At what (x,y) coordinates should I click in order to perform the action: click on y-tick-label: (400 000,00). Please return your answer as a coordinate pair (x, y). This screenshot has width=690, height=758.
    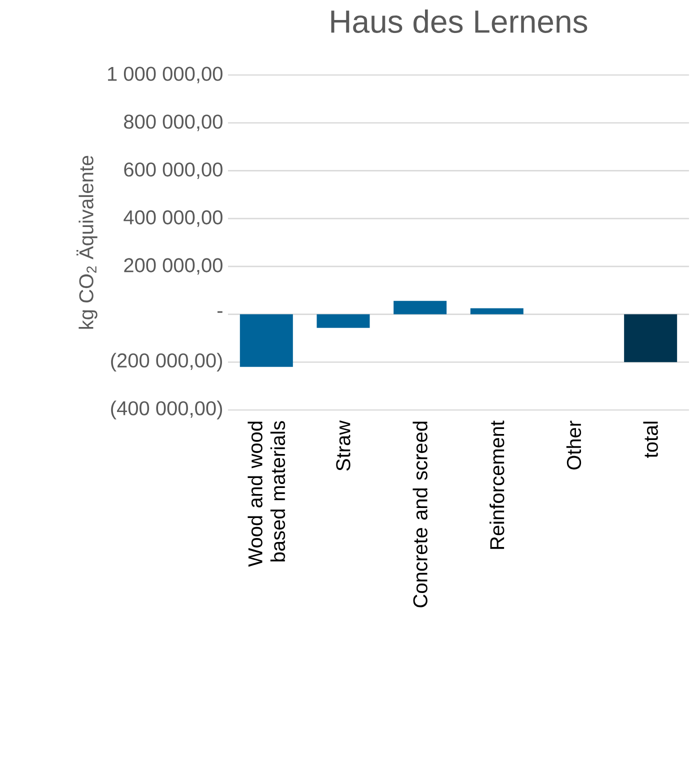
    Looking at the image, I should click on (166, 410).